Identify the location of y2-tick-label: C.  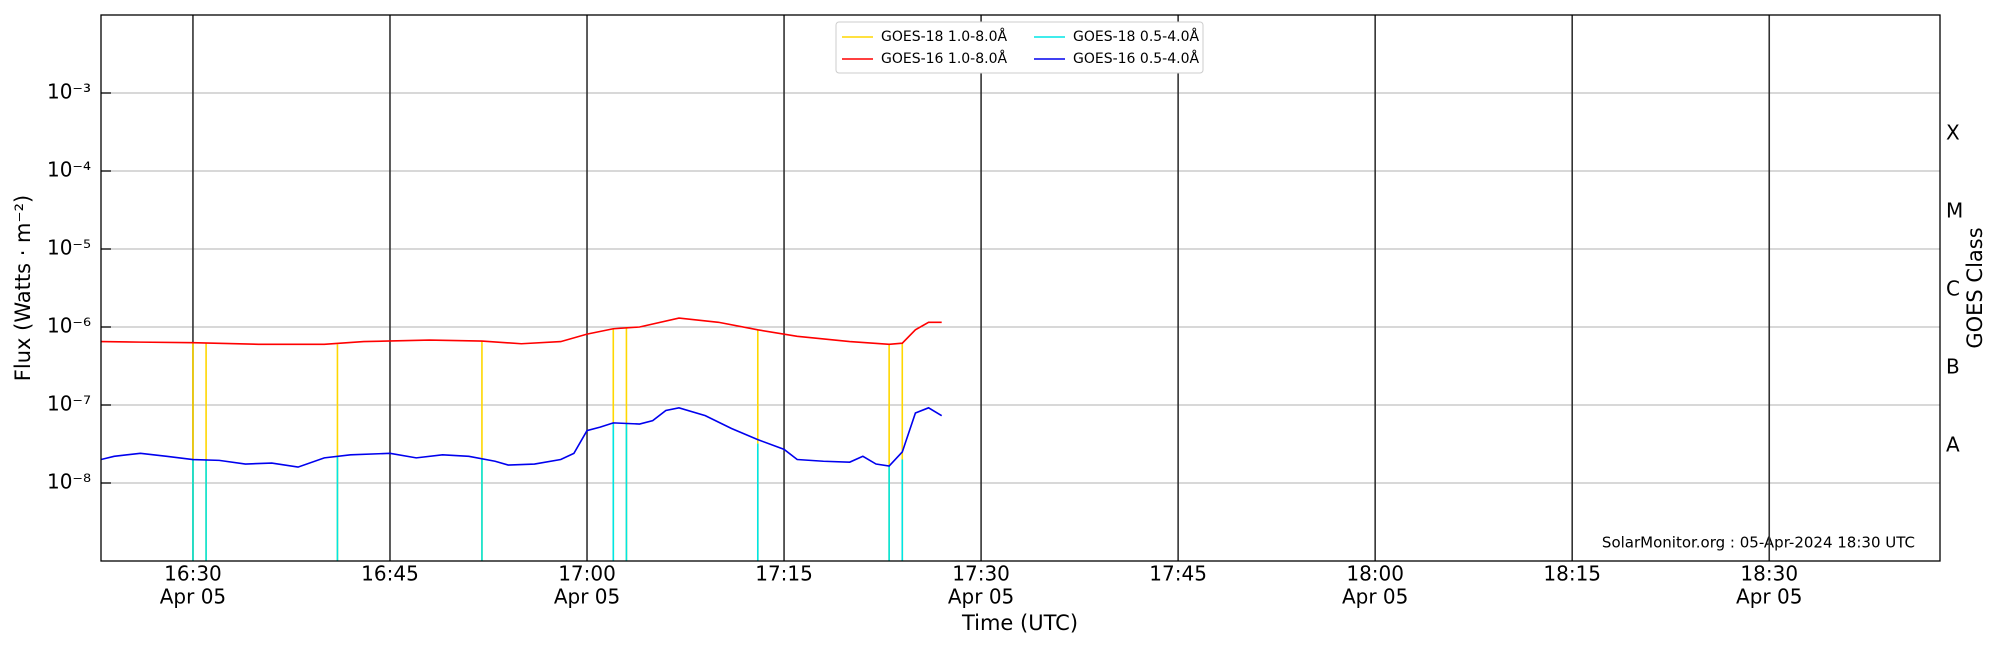
(1953, 288).